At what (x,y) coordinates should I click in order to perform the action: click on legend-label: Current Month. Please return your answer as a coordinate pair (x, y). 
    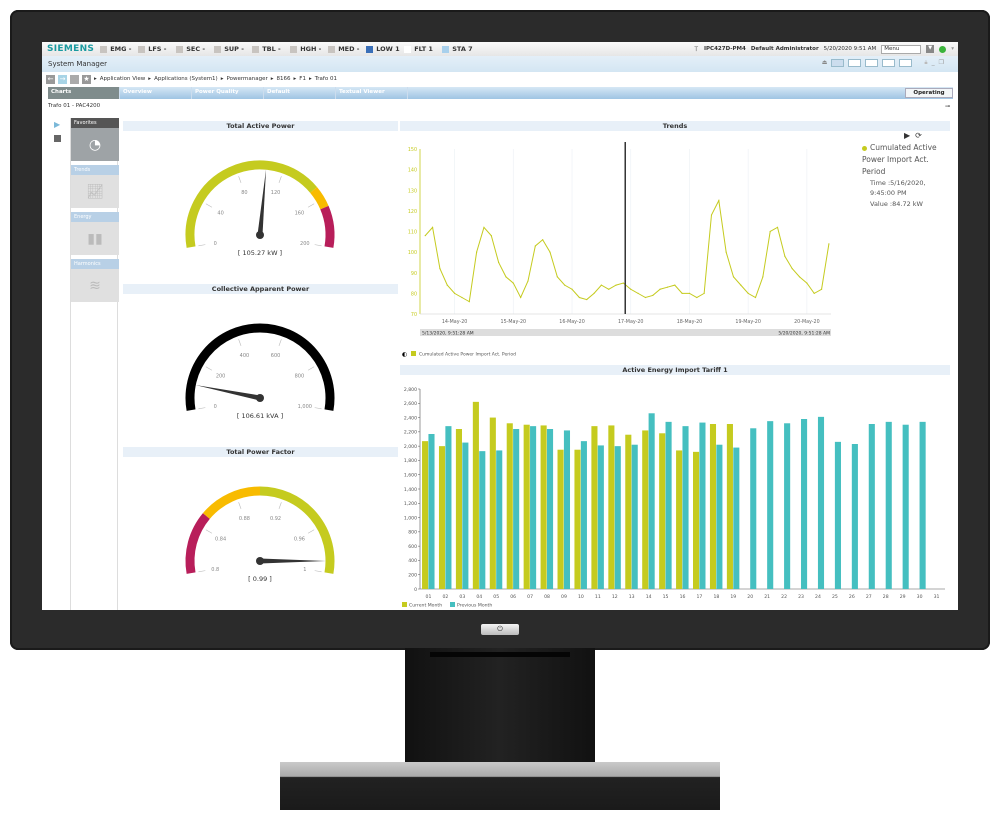
    Looking at the image, I should click on (425, 606).